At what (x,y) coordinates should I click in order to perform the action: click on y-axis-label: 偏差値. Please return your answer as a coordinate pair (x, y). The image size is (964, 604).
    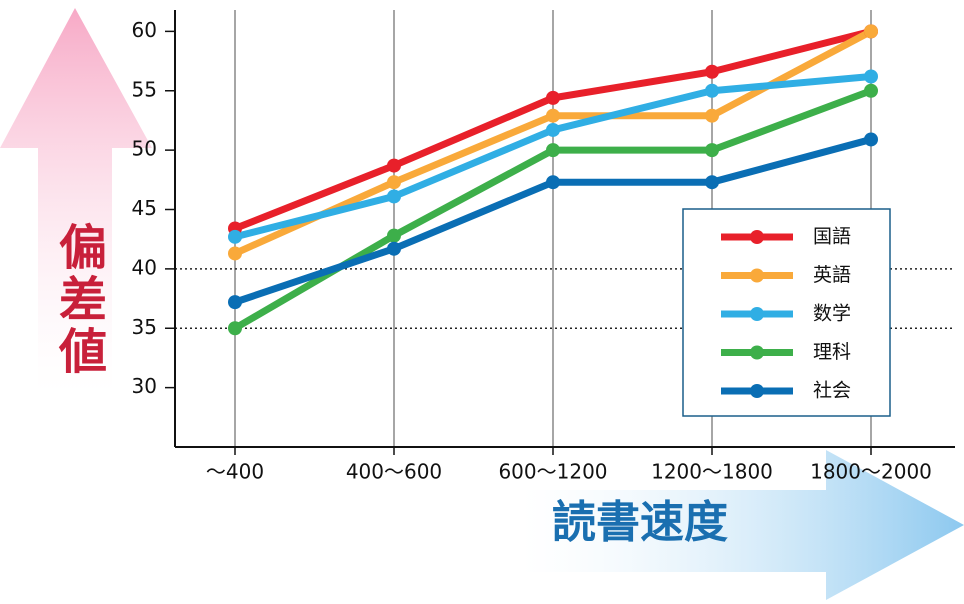
    Looking at the image, I should click on (79, 300).